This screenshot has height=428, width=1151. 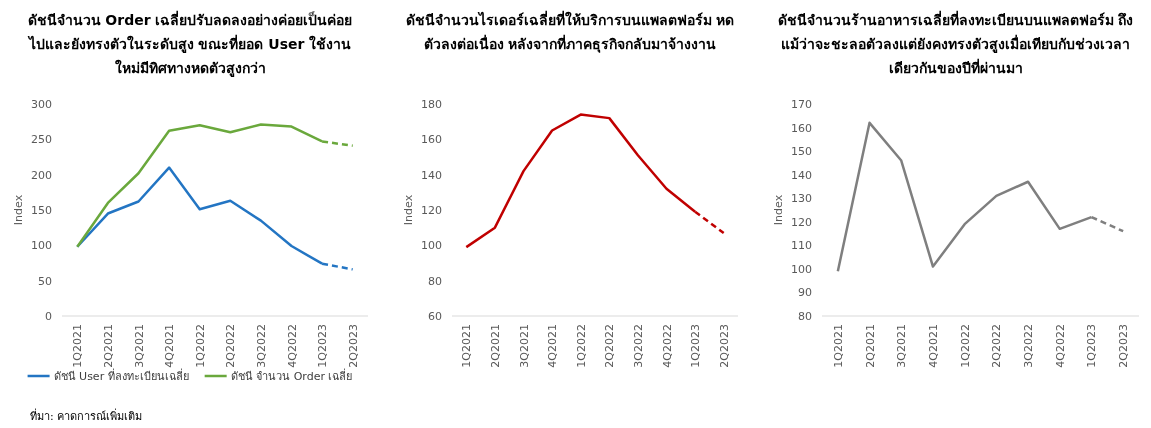 I want to click on y-tick-label: 0, so click(x=48, y=316).